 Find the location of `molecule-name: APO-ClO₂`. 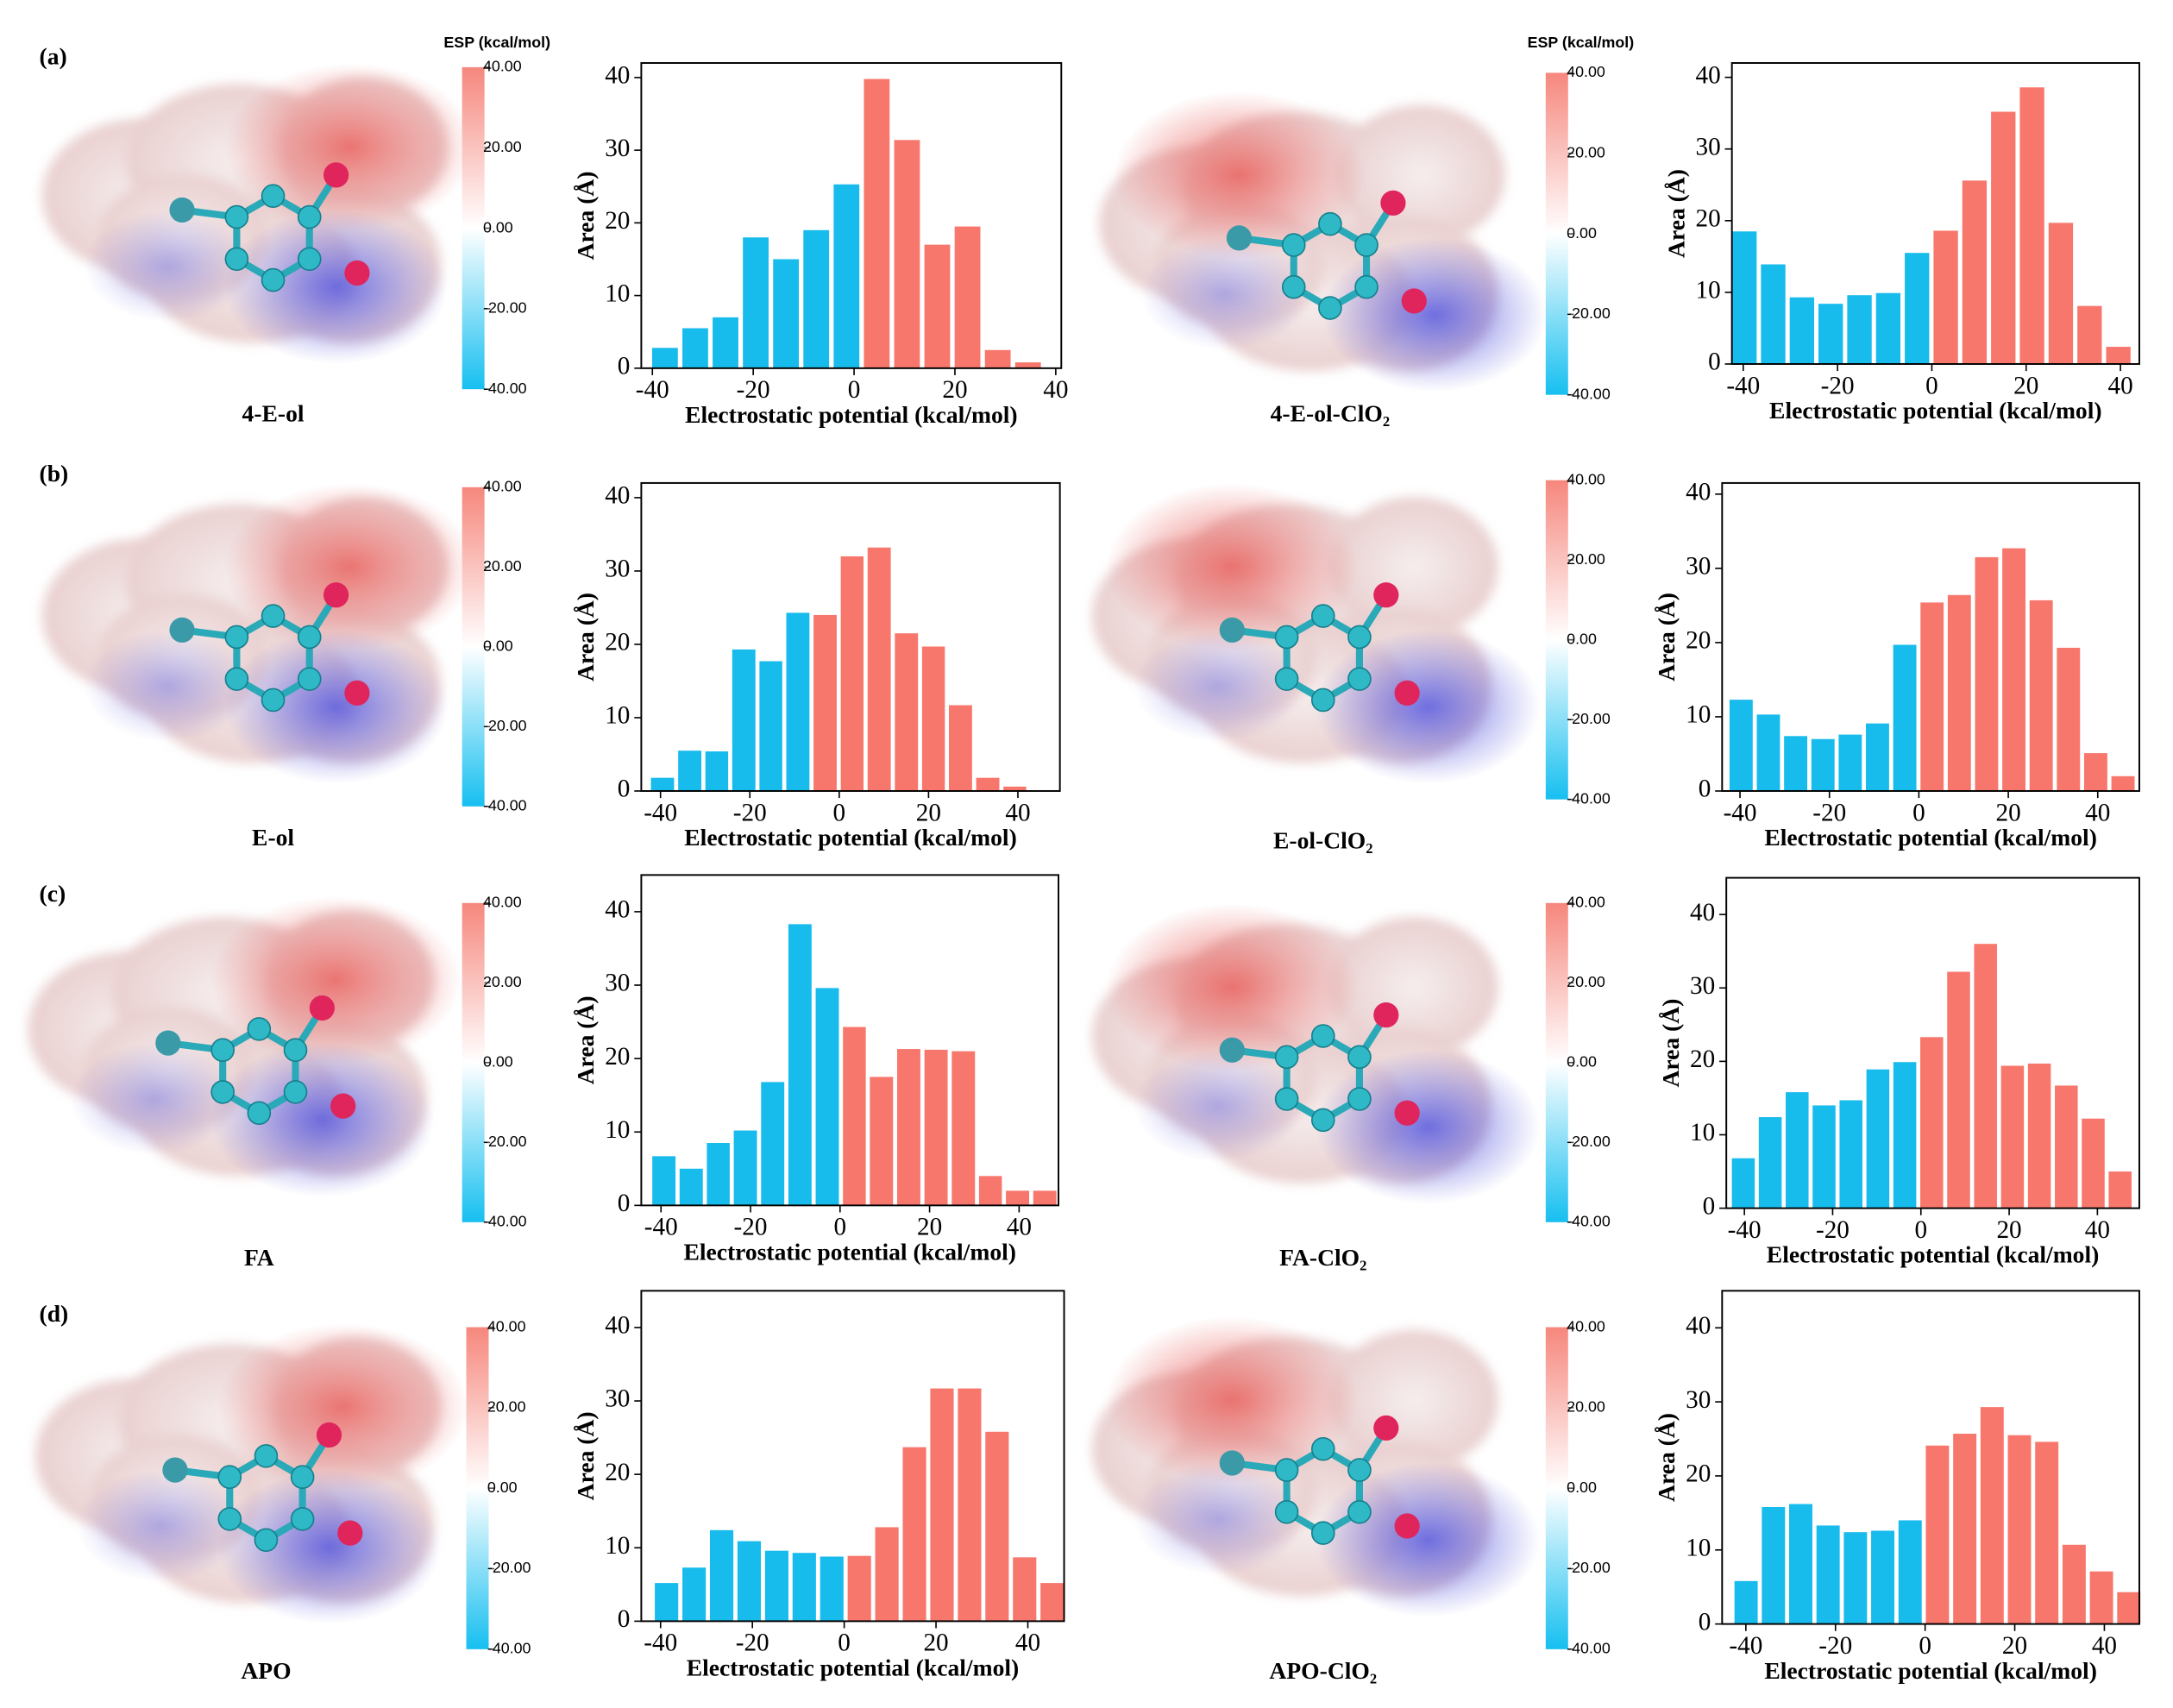

molecule-name: APO-ClO₂ is located at coordinates (1323, 1670).